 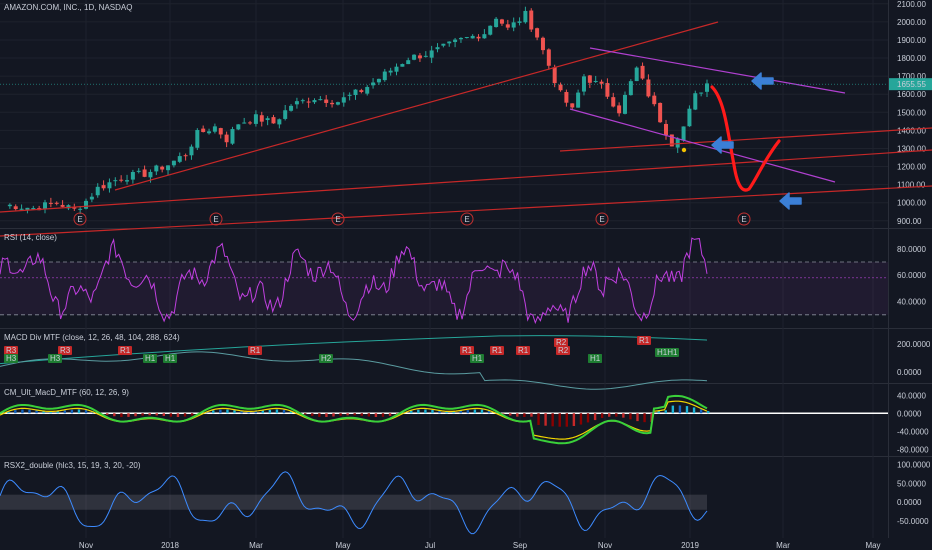 I want to click on price-axis-label: 1500.00, so click(x=911, y=112).